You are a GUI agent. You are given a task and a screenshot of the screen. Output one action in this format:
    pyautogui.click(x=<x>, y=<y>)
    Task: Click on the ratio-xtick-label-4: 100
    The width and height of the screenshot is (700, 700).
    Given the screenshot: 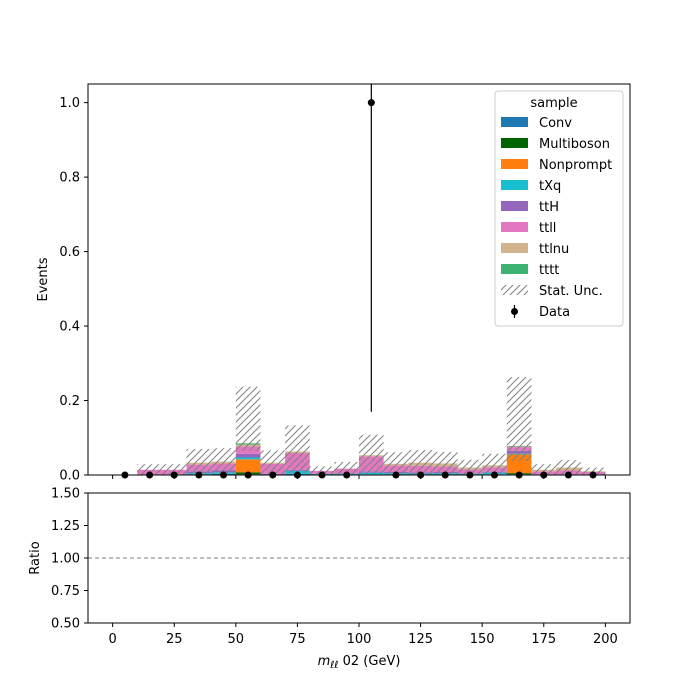 What is the action you would take?
    pyautogui.click(x=359, y=639)
    